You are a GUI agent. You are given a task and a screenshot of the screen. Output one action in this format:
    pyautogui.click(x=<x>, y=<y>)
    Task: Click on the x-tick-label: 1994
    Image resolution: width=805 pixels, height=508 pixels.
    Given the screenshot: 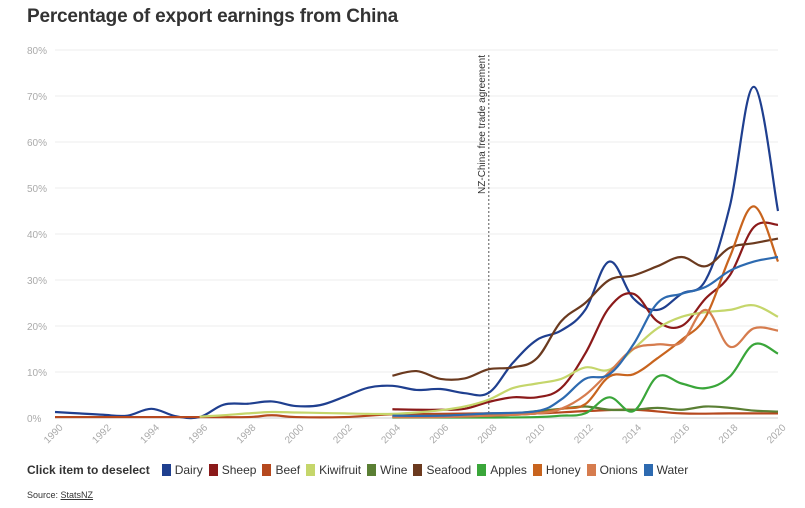 What is the action you would take?
    pyautogui.click(x=150, y=434)
    